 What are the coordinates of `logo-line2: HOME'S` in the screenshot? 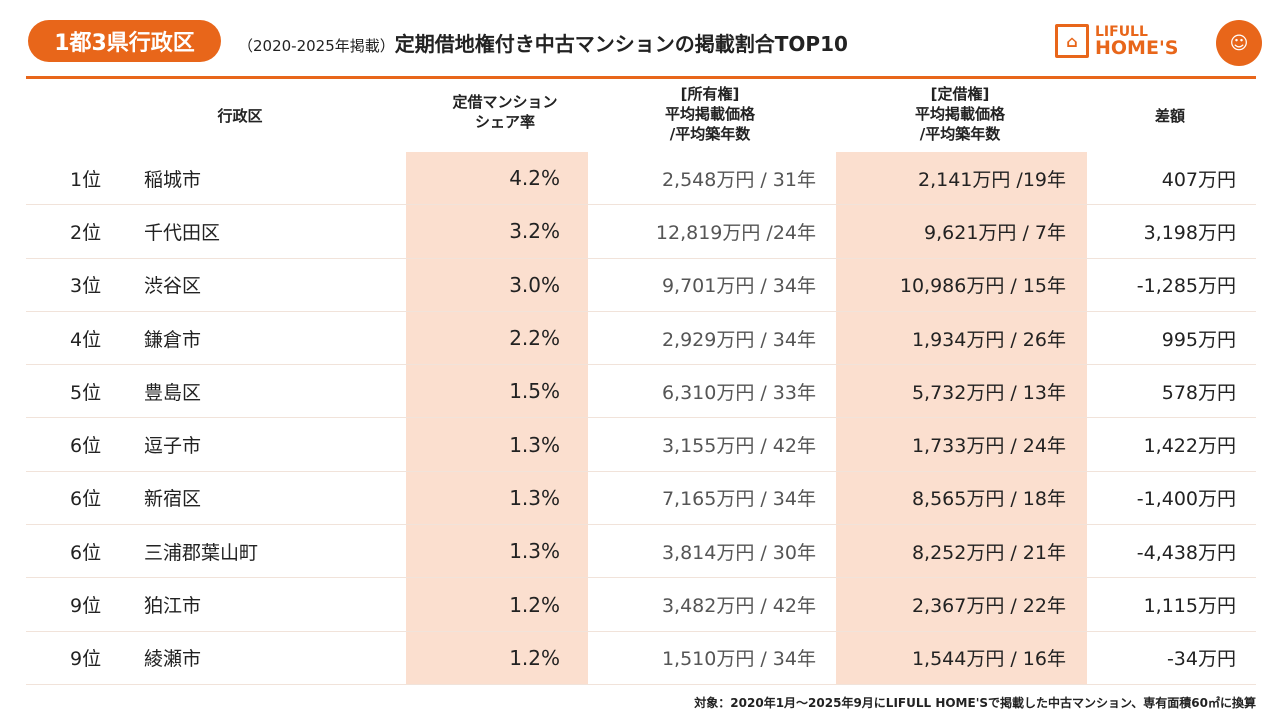 It's located at (1137, 48).